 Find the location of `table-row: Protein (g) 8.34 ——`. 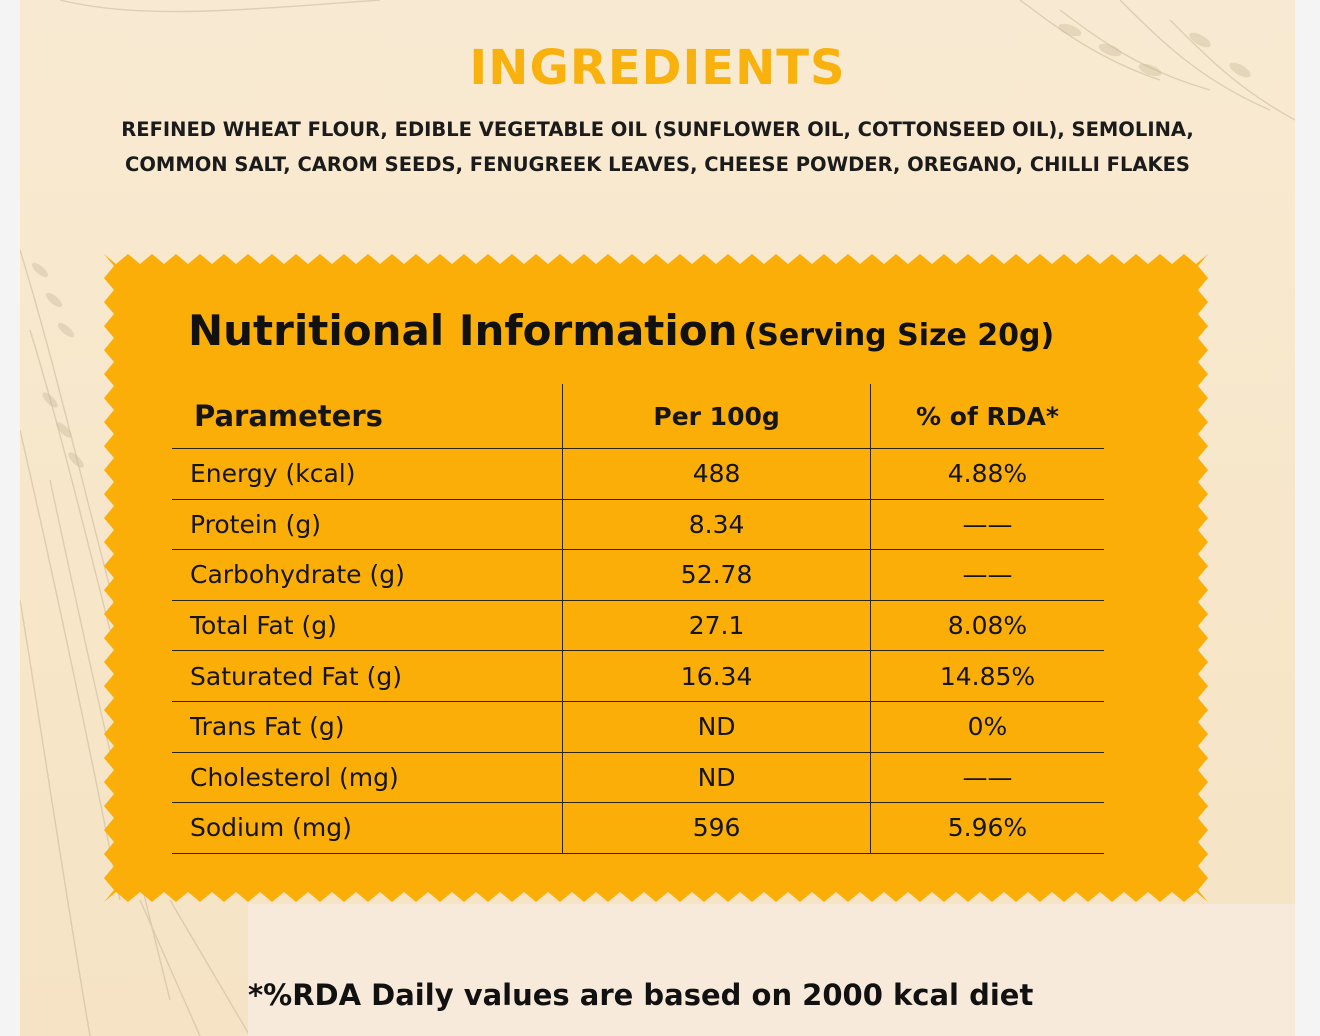

table-row: Protein (g) 8.34 —— is located at coordinates (638, 525).